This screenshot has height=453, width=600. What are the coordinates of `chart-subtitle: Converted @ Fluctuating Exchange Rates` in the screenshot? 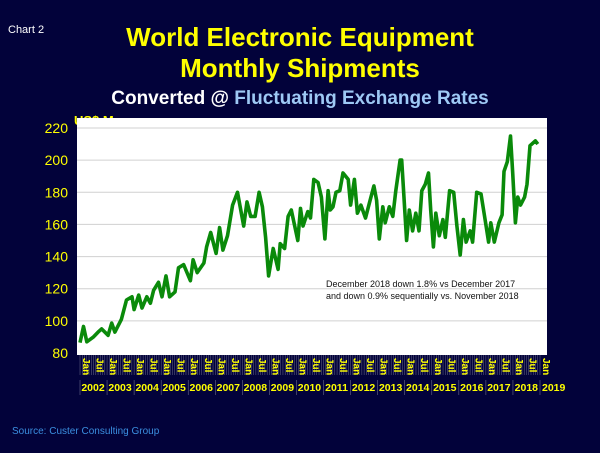 It's located at (300, 99).